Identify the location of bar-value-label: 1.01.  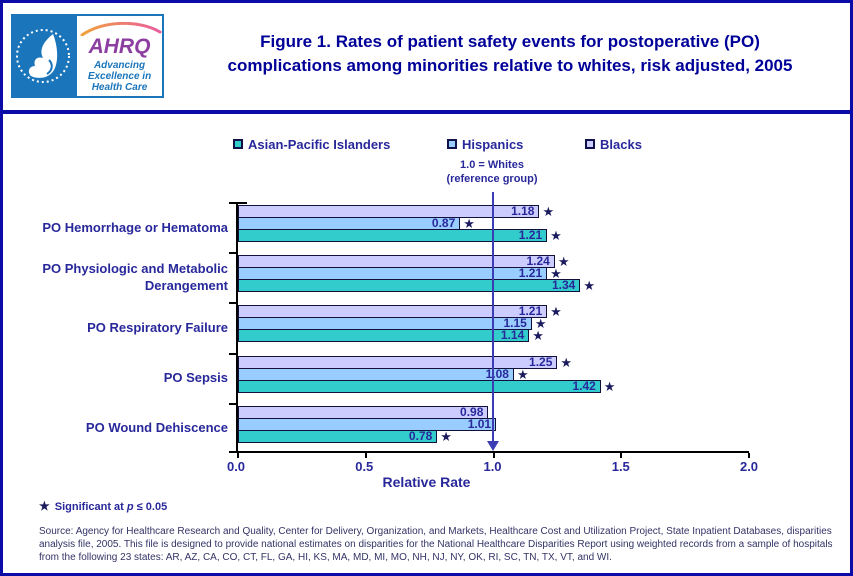
(479, 423).